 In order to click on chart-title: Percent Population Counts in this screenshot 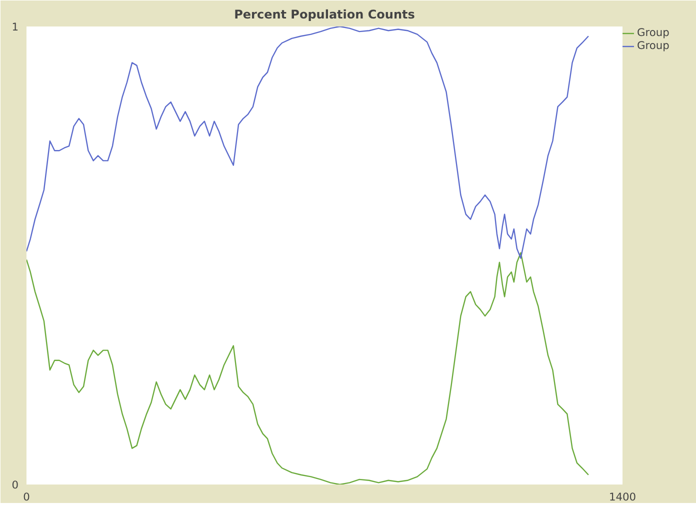, I will do `click(324, 15)`.